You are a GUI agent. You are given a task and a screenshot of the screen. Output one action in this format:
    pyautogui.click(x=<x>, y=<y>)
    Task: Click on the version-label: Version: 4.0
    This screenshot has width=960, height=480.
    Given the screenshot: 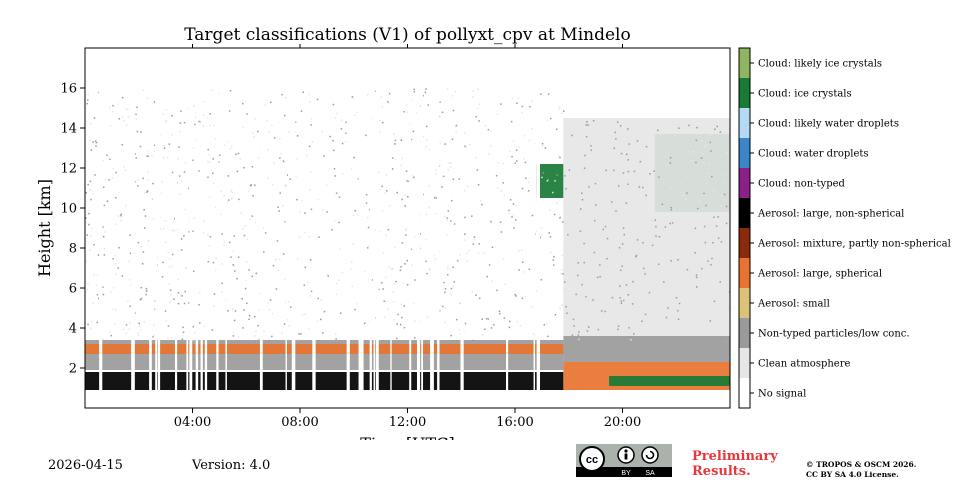 What is the action you would take?
    pyautogui.click(x=231, y=465)
    